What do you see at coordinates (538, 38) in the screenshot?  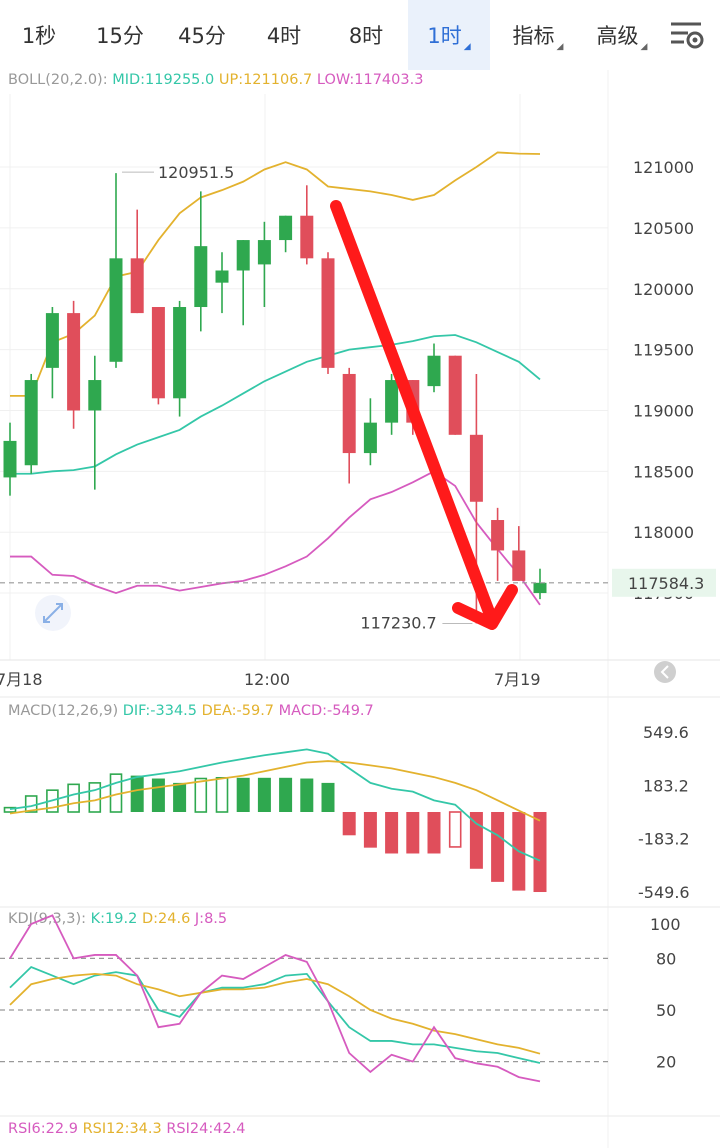 I see `tab-indicators: 指标 ◢` at bounding box center [538, 38].